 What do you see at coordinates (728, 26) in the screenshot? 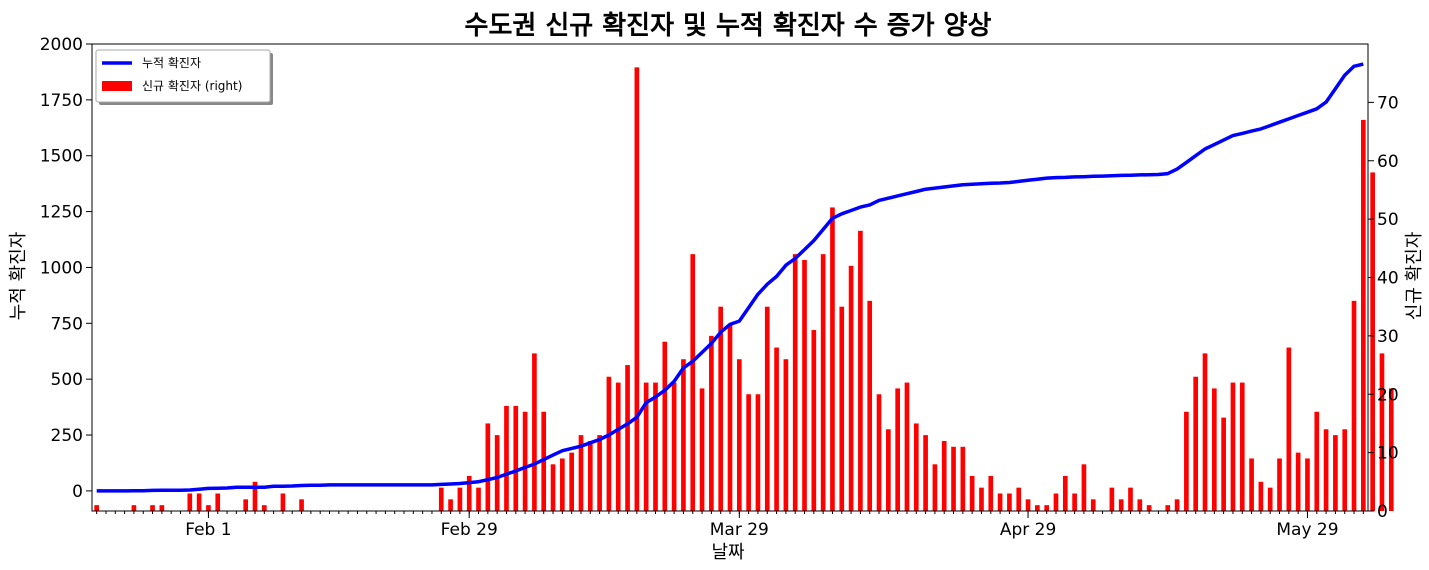
I see `chart-title: 수도권 신규 확진자 및 누적 확진자 수 증가 양상` at bounding box center [728, 26].